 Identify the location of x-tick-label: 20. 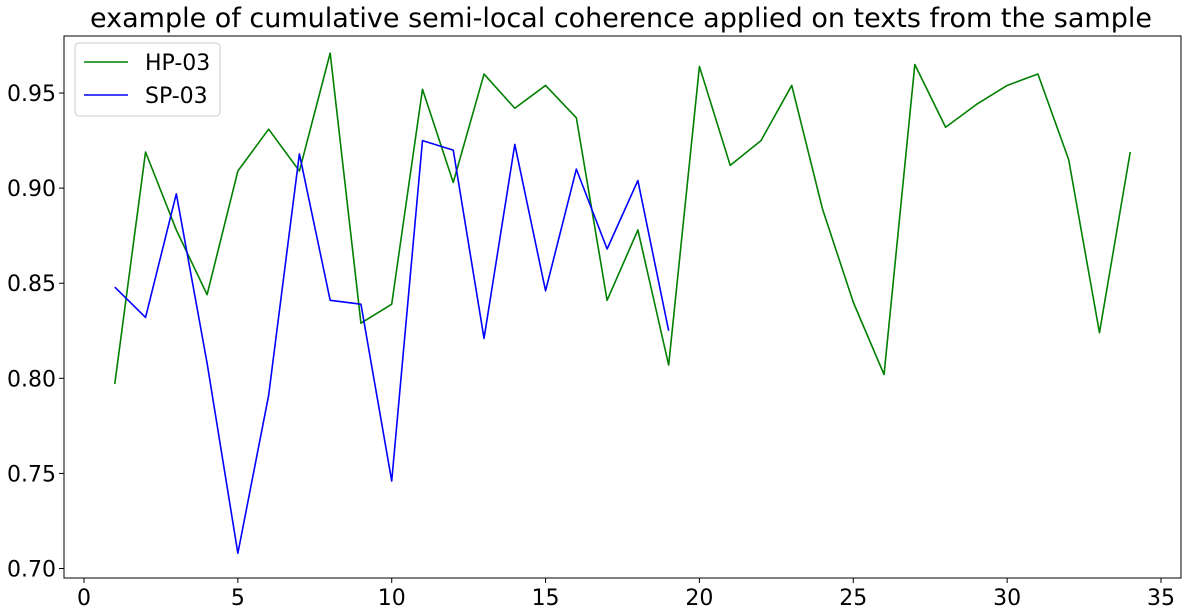
(699, 598).